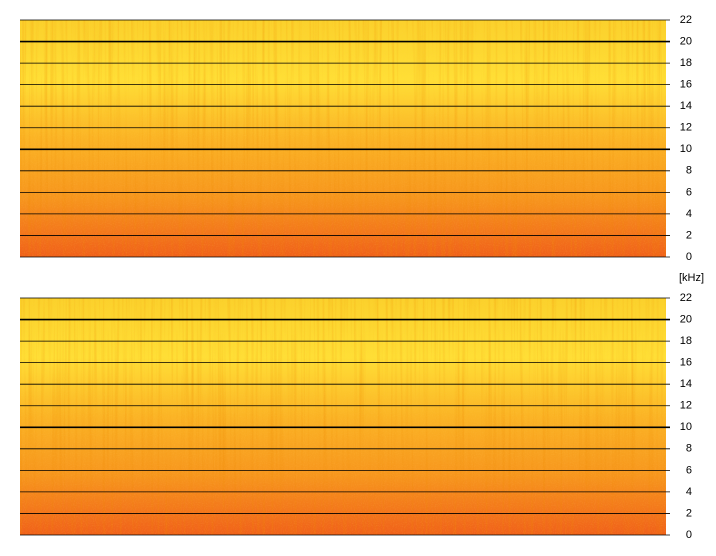 The image size is (716, 556). I want to click on y-axis-label: [kHz], so click(691, 278).